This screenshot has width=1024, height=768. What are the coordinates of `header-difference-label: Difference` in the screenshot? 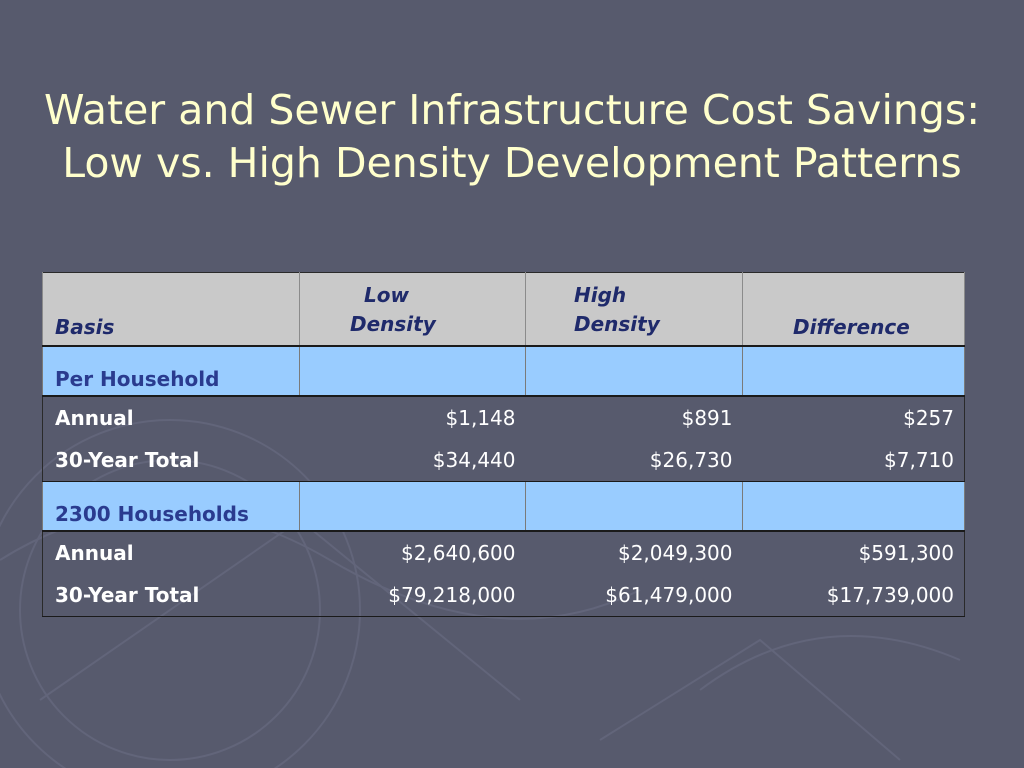 It's located at (851, 327).